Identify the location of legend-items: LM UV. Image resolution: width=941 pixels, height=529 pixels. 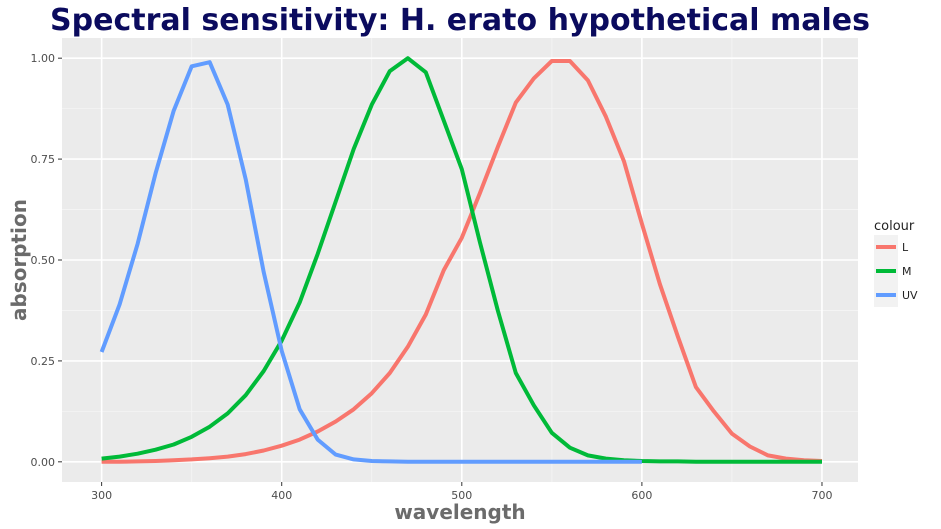
(896, 271).